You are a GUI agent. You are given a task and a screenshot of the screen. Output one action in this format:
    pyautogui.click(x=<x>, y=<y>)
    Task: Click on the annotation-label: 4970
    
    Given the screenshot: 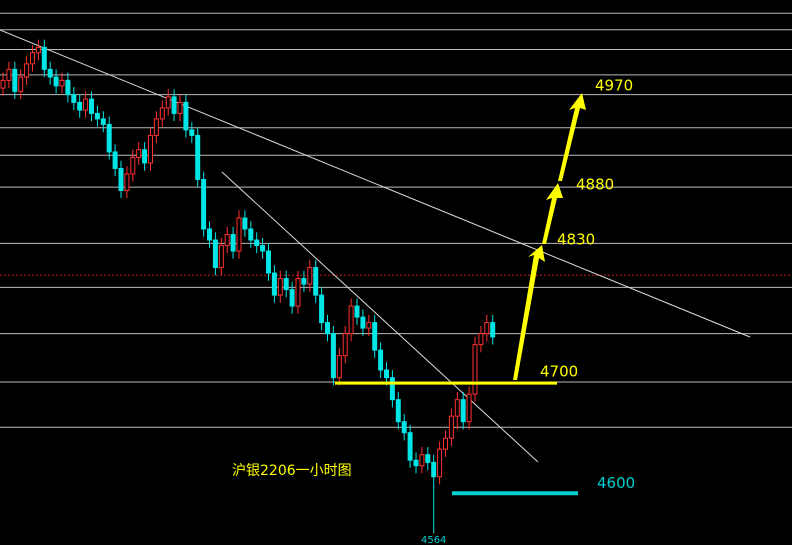 What is the action you would take?
    pyautogui.click(x=614, y=85)
    